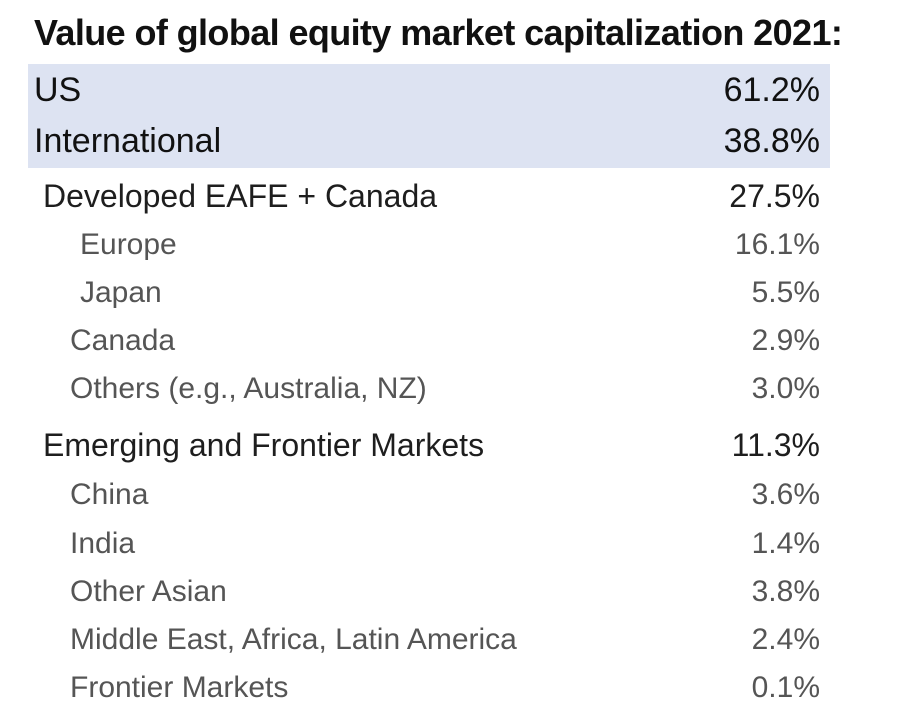 The height and width of the screenshot is (724, 900). What do you see at coordinates (785, 591) in the screenshot?
I see `row-value: 3.8%` at bounding box center [785, 591].